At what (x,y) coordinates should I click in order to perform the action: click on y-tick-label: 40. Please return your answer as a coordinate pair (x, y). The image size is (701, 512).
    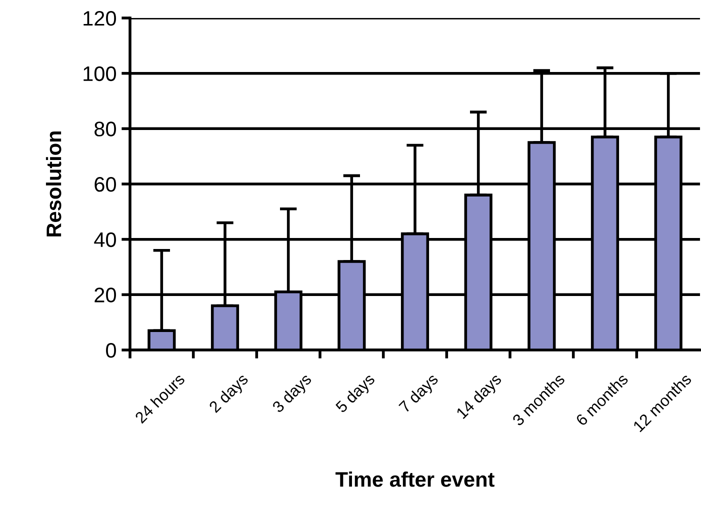
    Looking at the image, I should click on (105, 240).